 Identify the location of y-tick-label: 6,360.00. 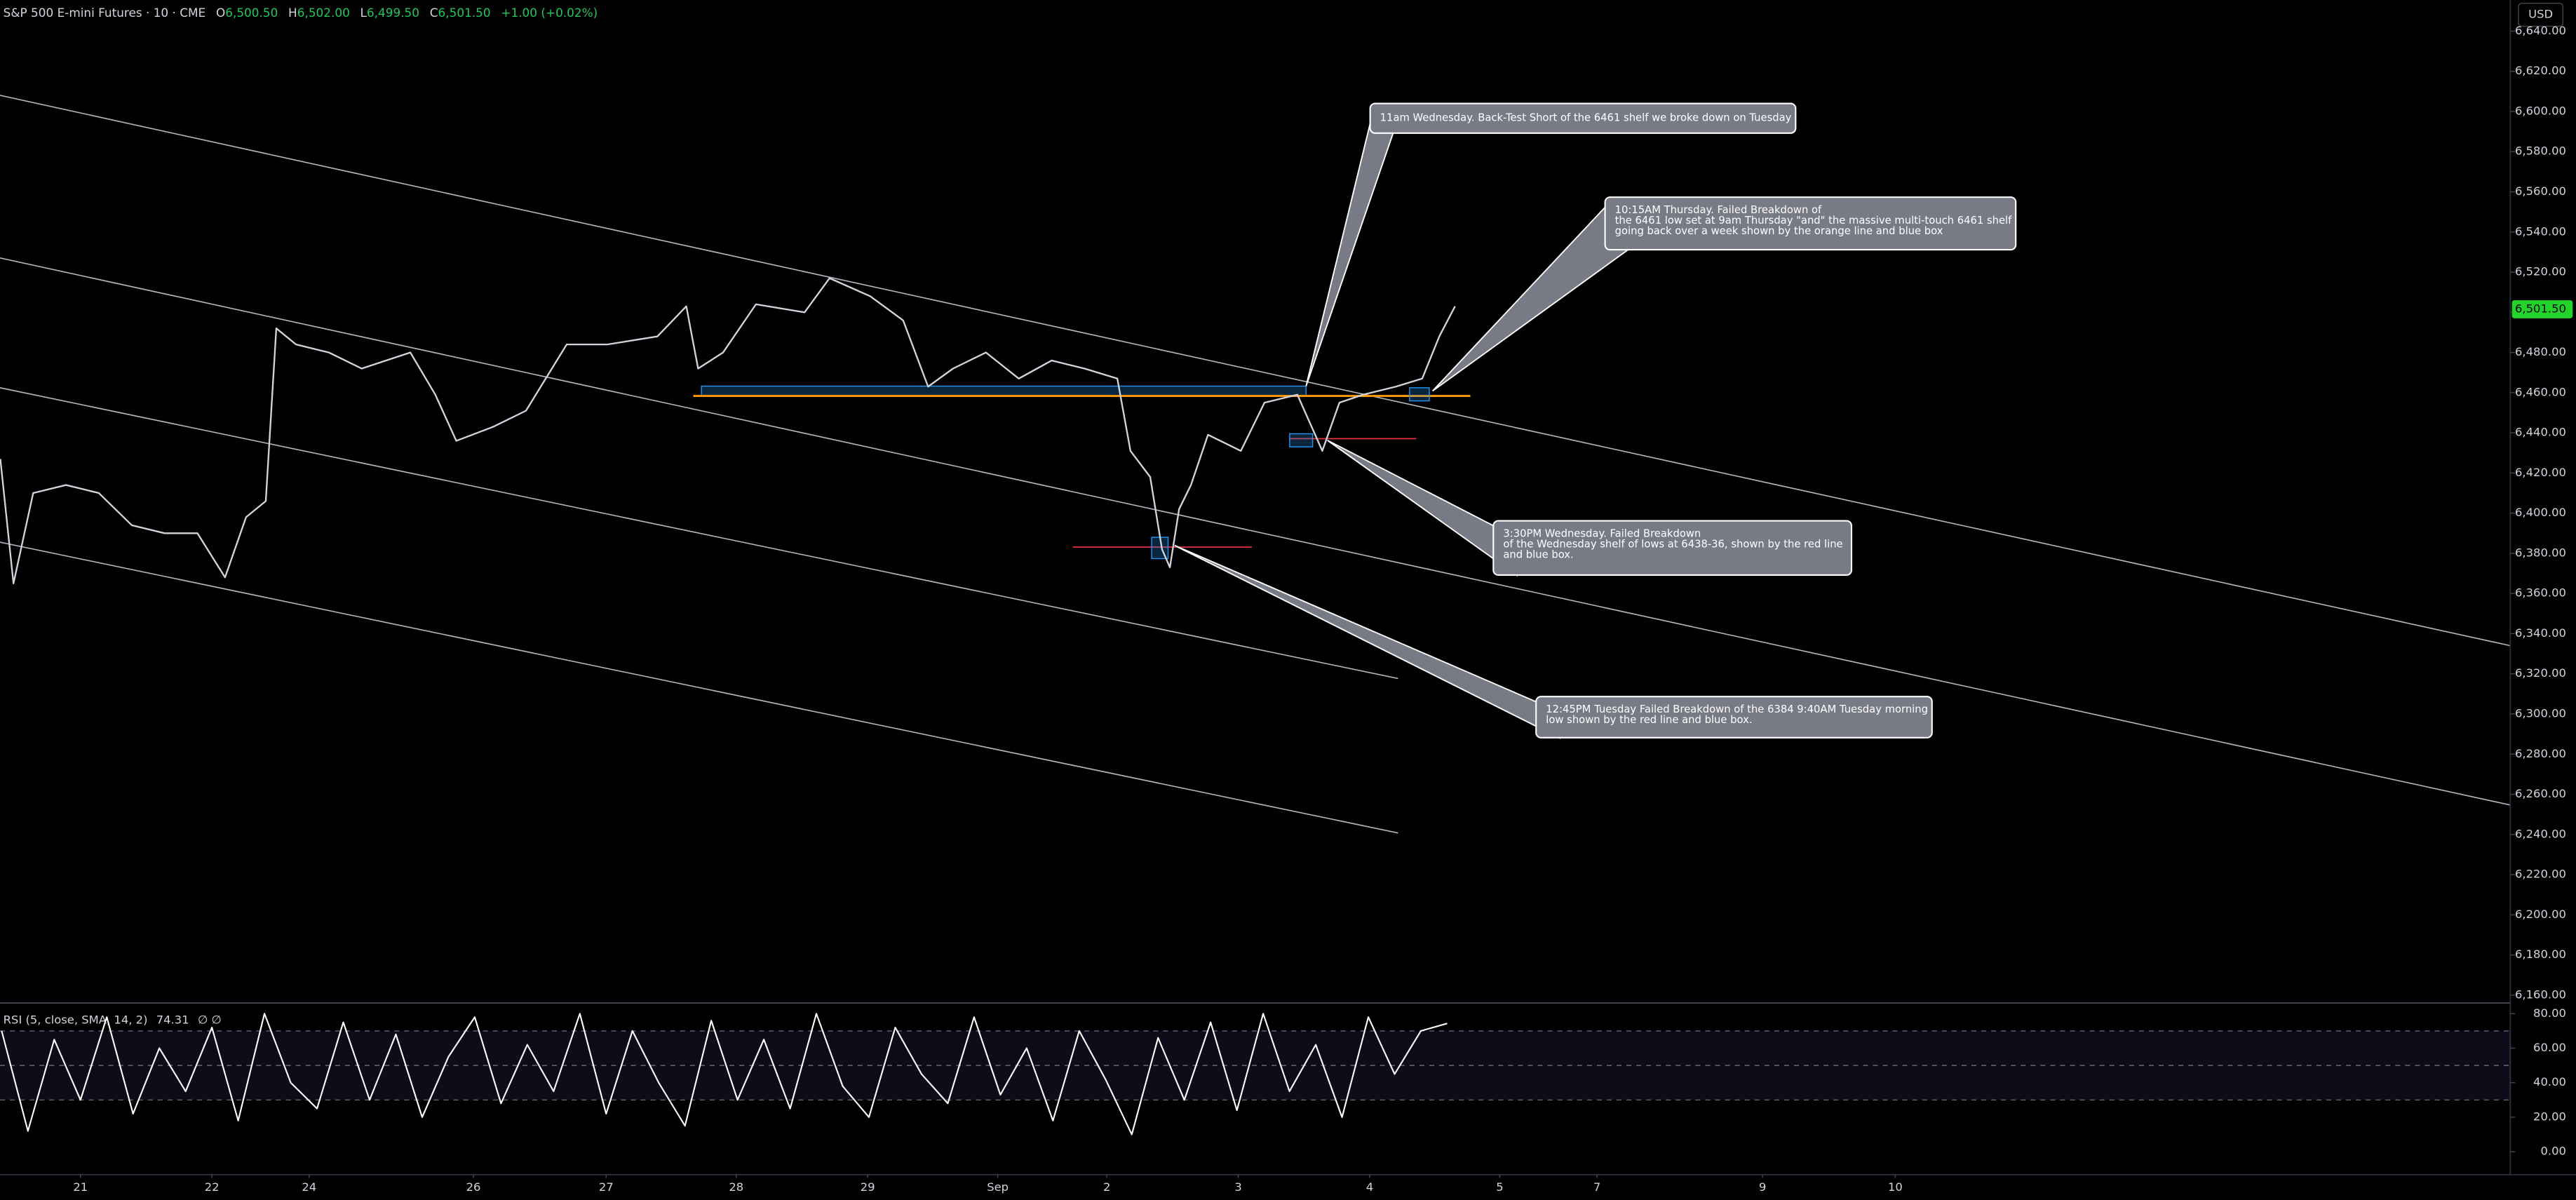
(2540, 593).